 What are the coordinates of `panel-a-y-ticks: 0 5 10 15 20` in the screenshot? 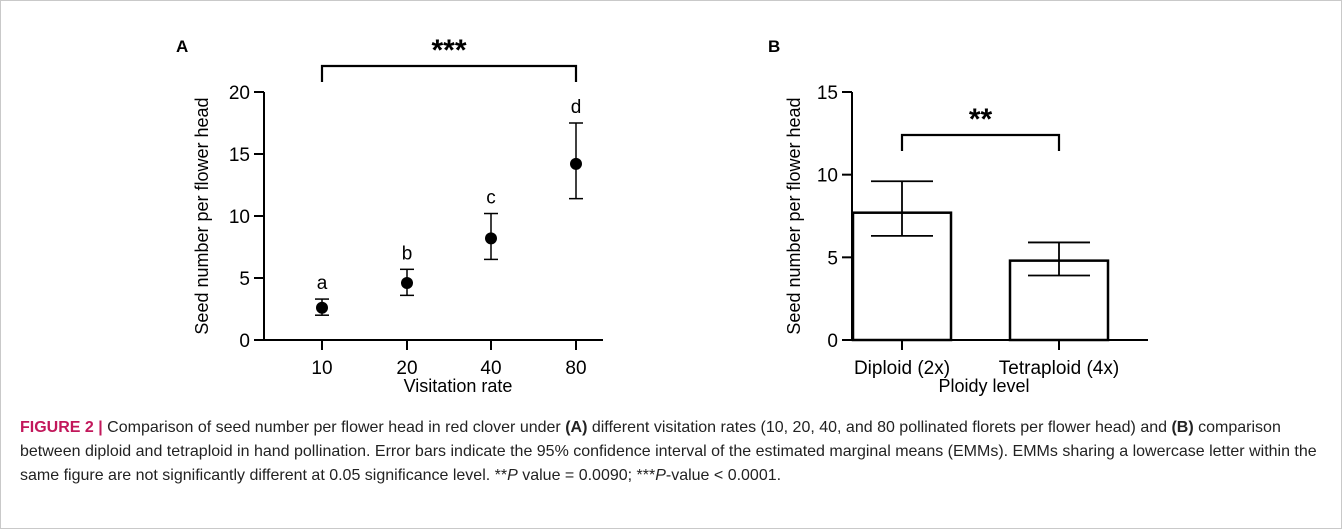 It's located at (246, 217).